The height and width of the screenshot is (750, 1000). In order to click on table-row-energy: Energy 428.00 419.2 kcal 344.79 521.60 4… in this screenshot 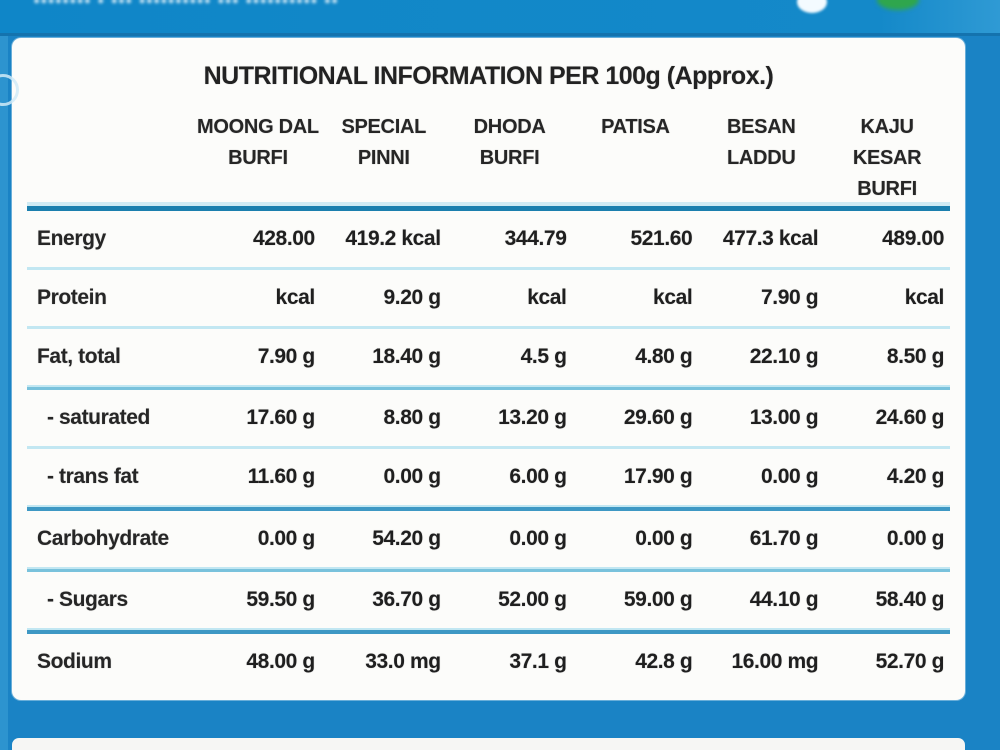, I will do `click(490, 238)`.